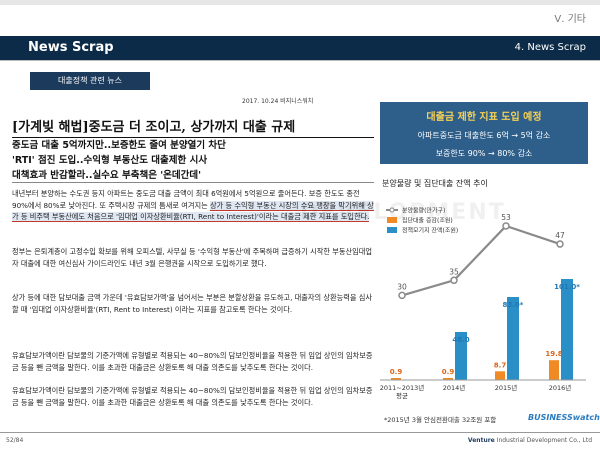 This screenshot has height=450, width=600. What do you see at coordinates (567, 329) in the screenshot?
I see `bar-4-blue` at bounding box center [567, 329].